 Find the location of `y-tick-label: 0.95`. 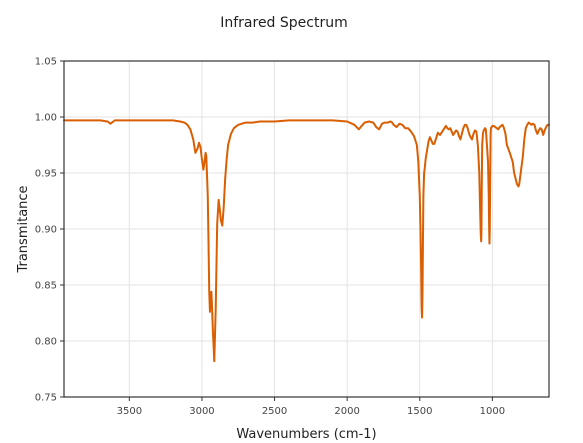

y-tick-label: 0.95 is located at coordinates (46, 174).